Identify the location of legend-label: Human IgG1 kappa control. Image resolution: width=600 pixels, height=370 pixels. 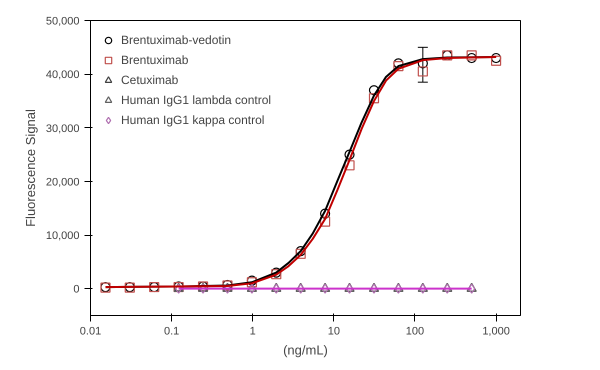
(192, 120).